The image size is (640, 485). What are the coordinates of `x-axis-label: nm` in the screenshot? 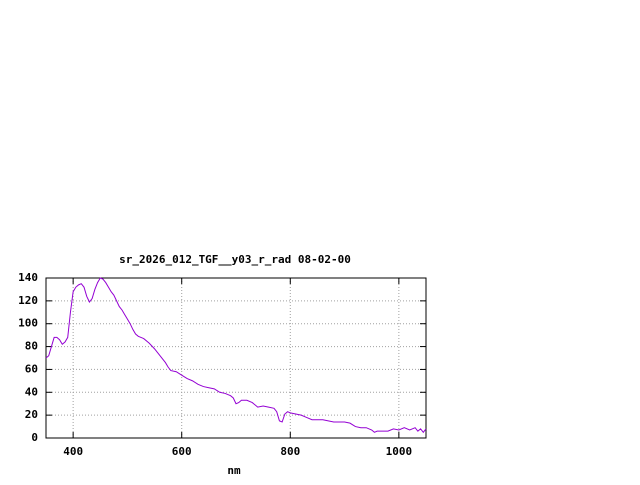 It's located at (234, 470).